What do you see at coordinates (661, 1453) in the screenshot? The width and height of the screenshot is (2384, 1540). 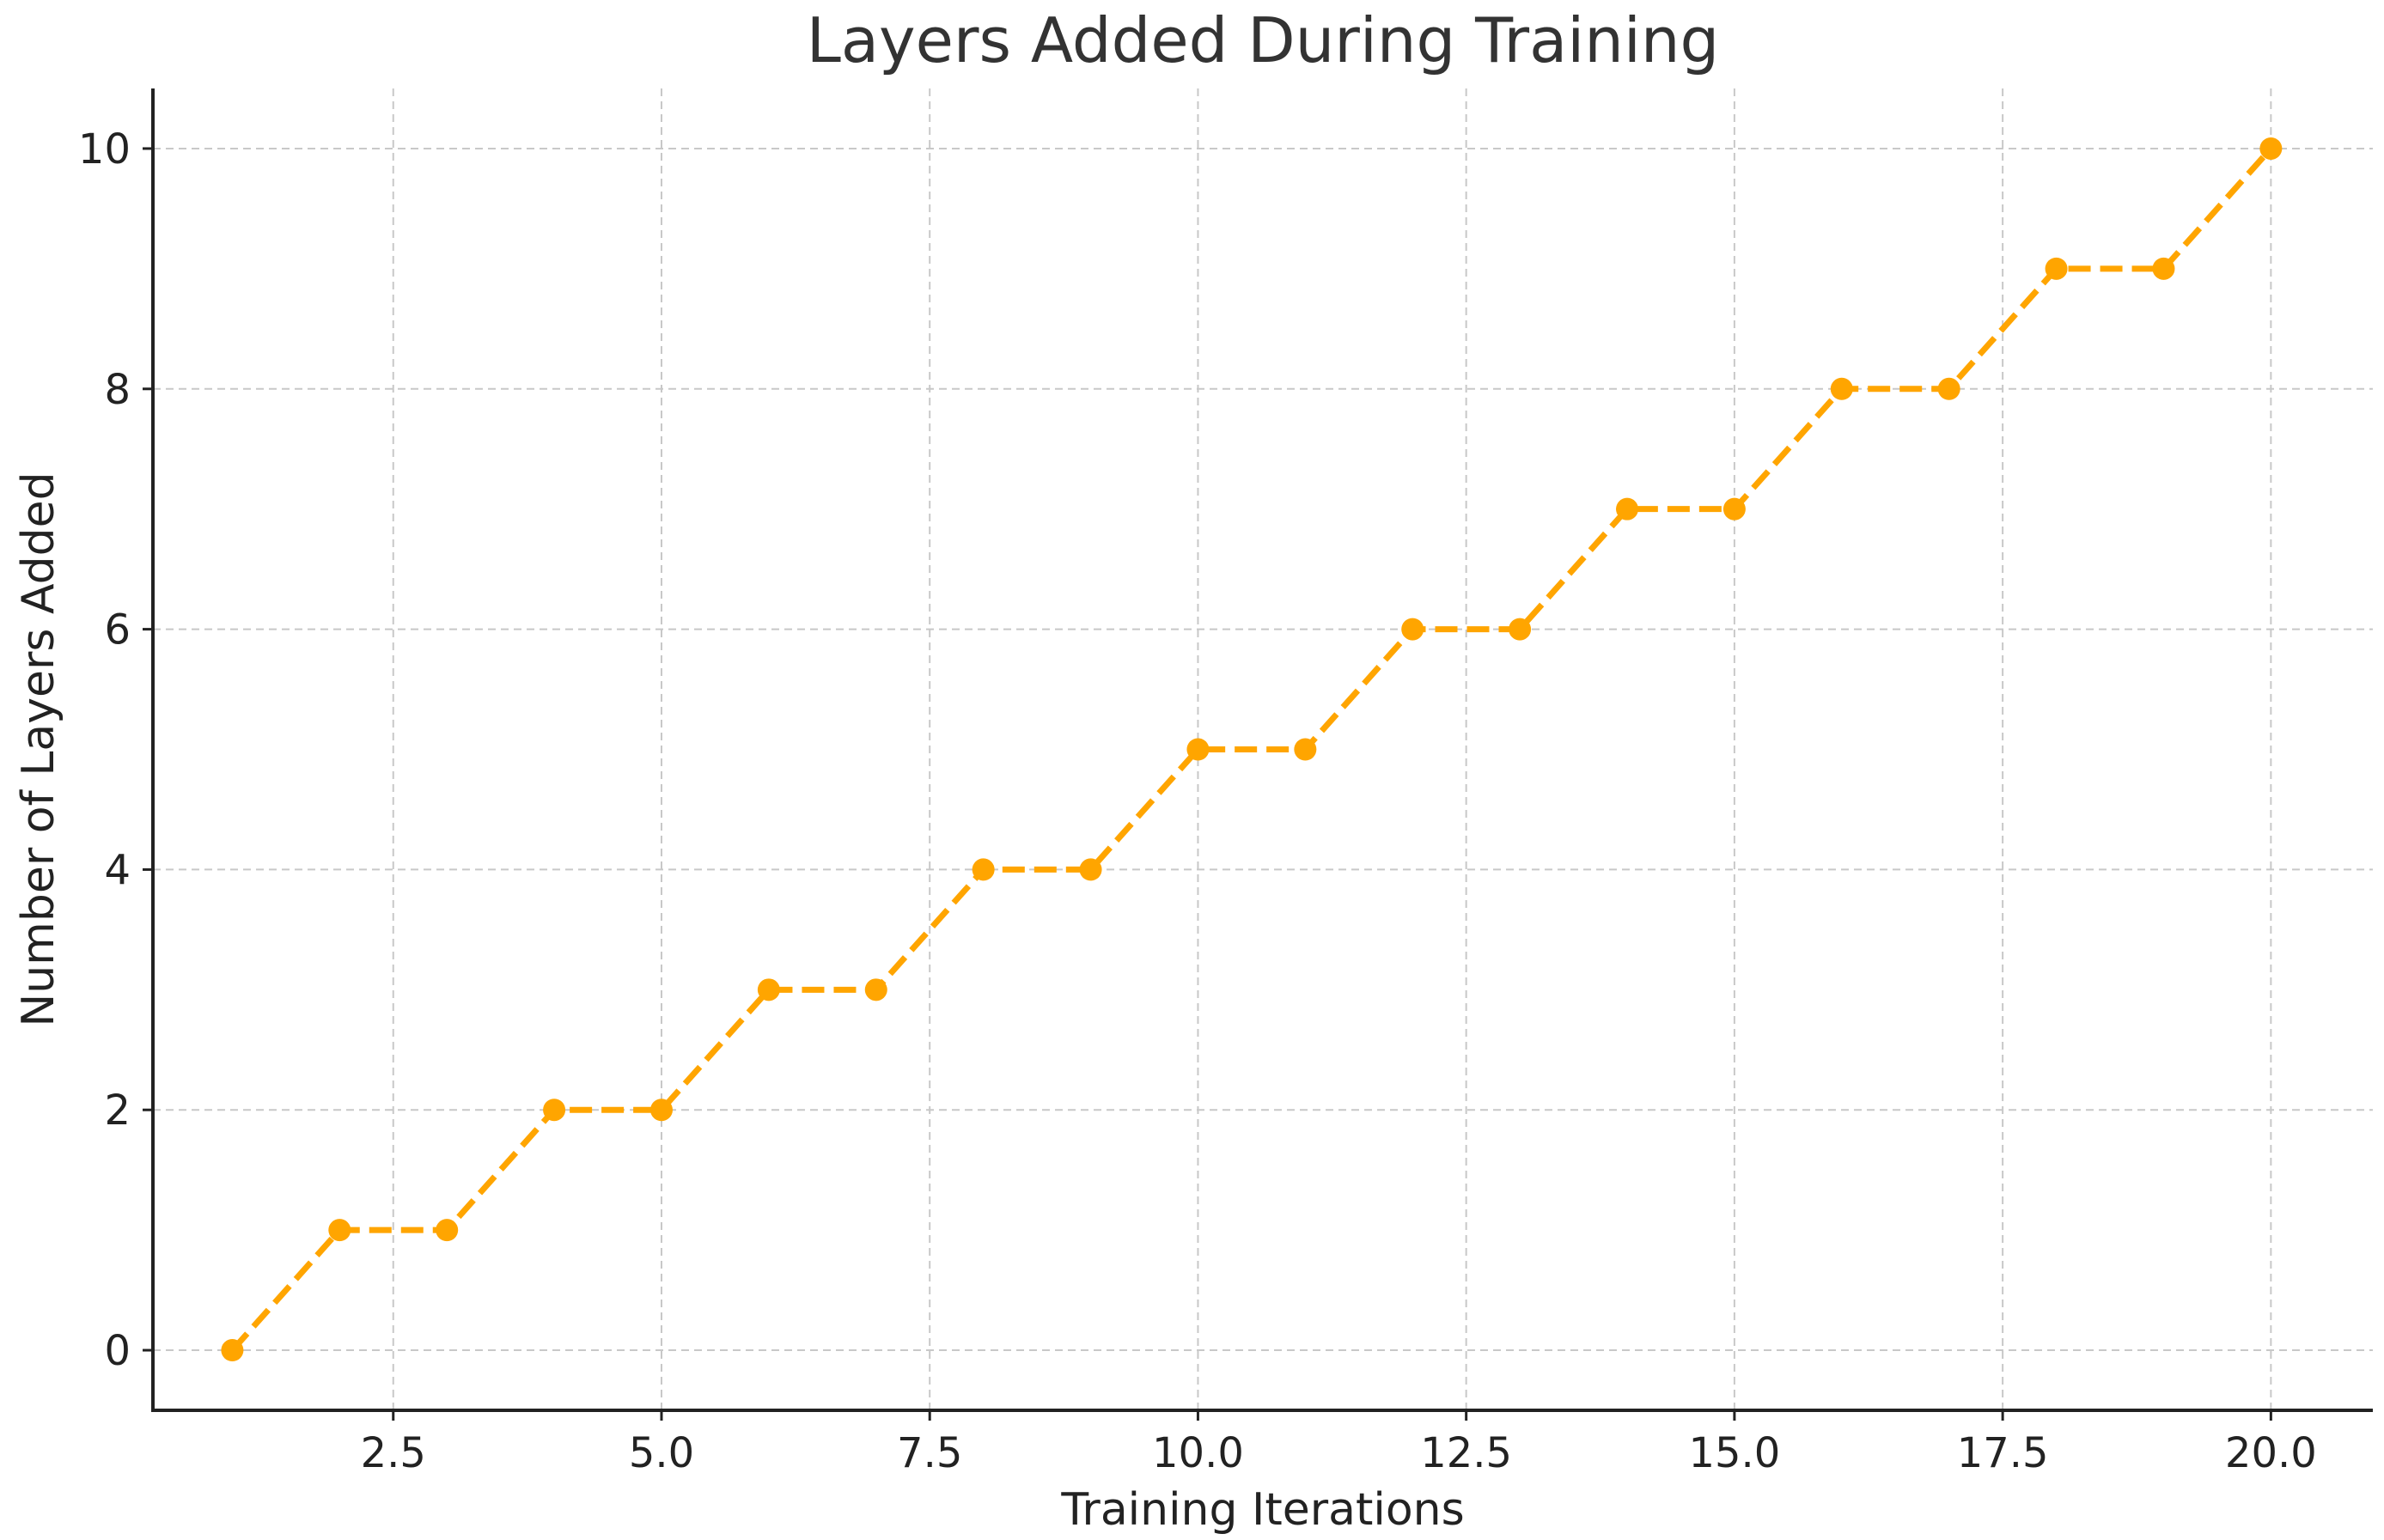 I see `x-tick-label: 5.0` at bounding box center [661, 1453].